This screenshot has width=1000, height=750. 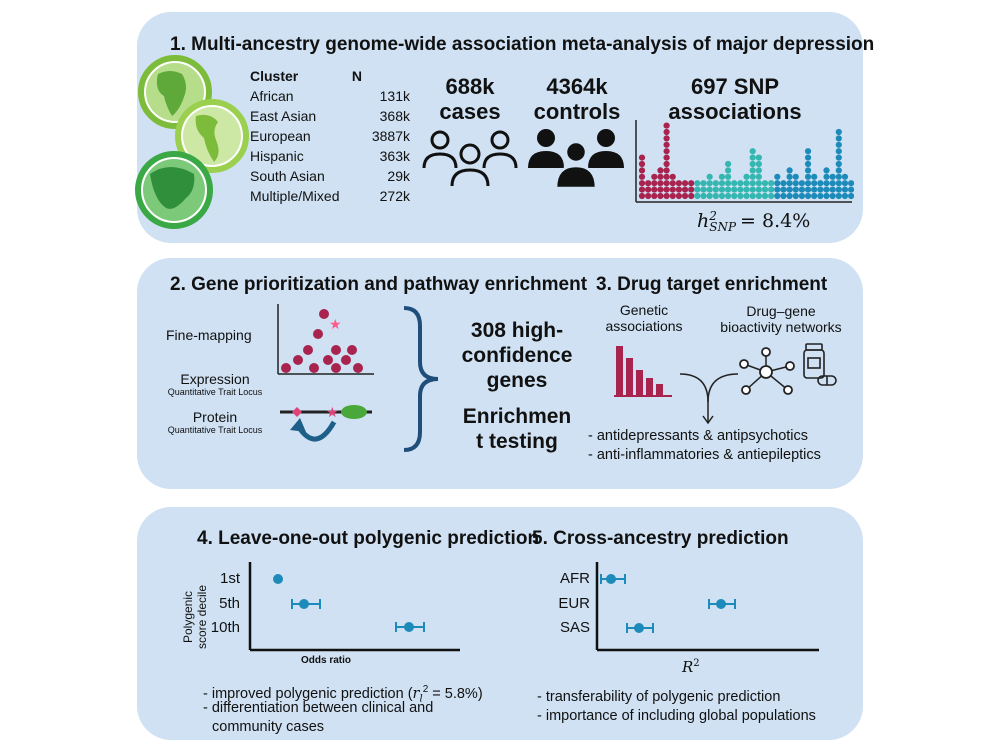 What do you see at coordinates (278, 579) in the screenshot?
I see `or-point-1st` at bounding box center [278, 579].